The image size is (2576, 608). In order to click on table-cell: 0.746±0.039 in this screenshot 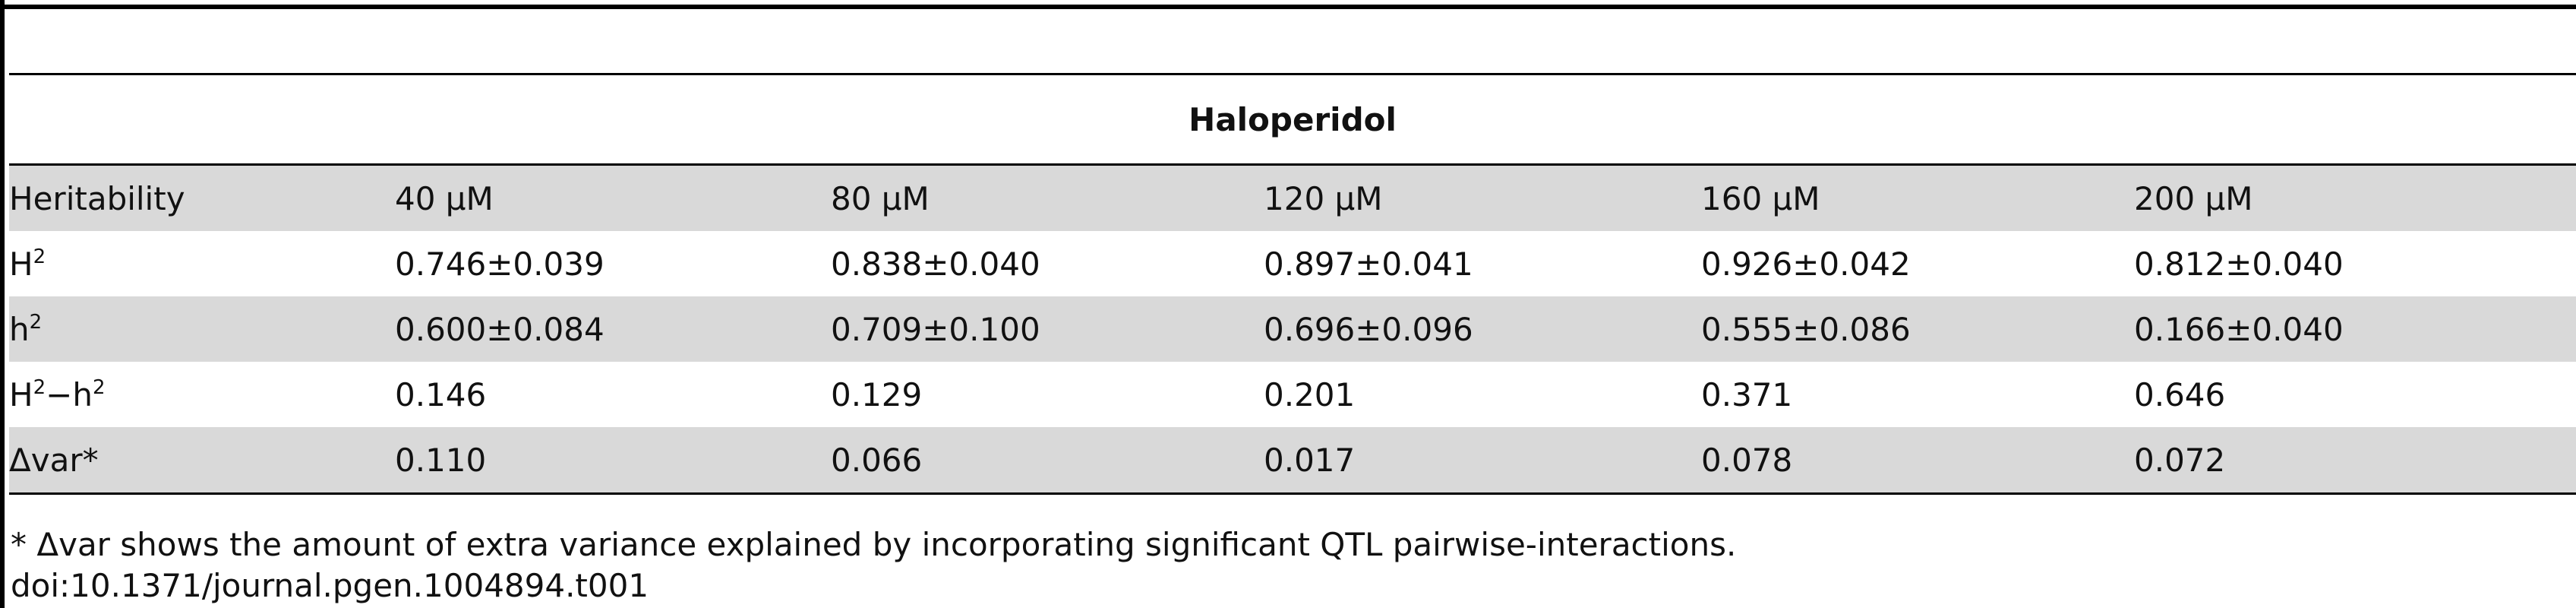, I will do `click(500, 264)`.